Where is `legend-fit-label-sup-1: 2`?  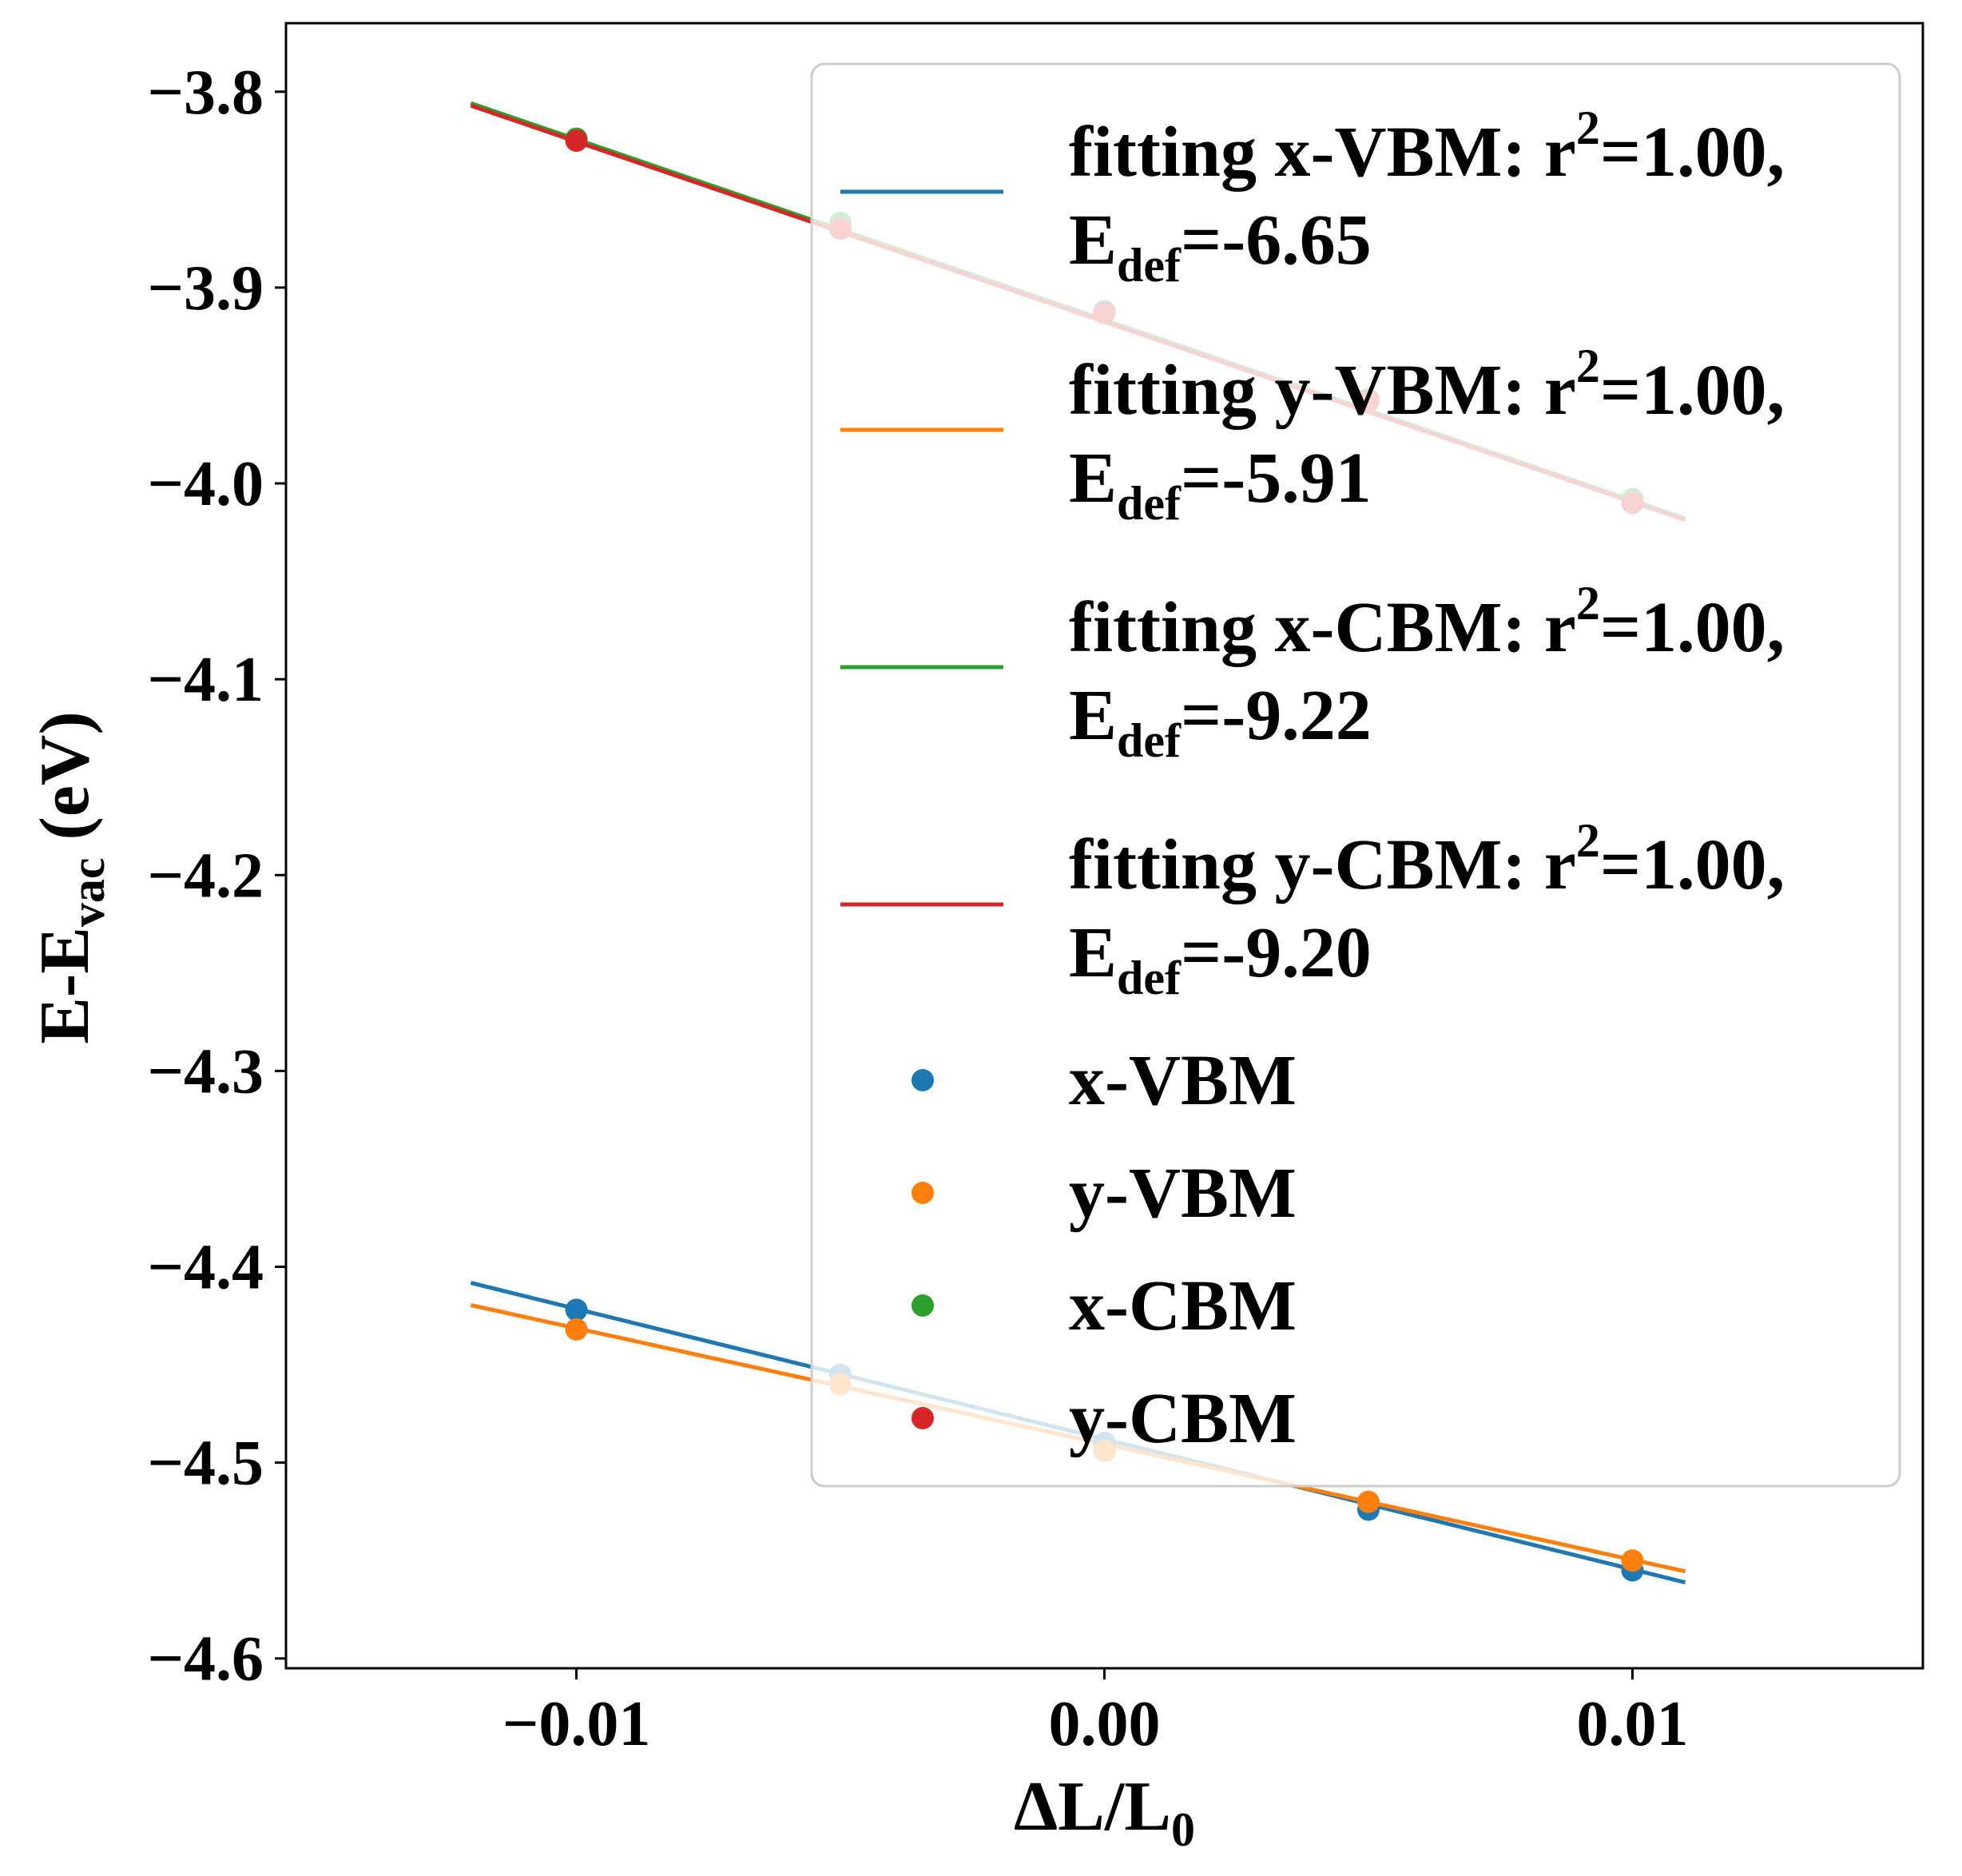 legend-fit-label-sup-1: 2 is located at coordinates (1588, 366).